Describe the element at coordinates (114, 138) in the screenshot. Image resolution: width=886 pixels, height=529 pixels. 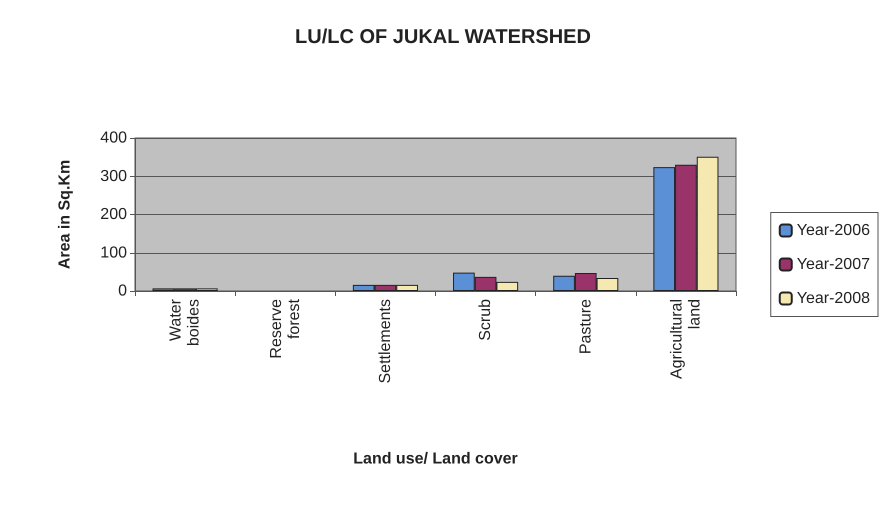
I see `y-tick-label: 400` at that location.